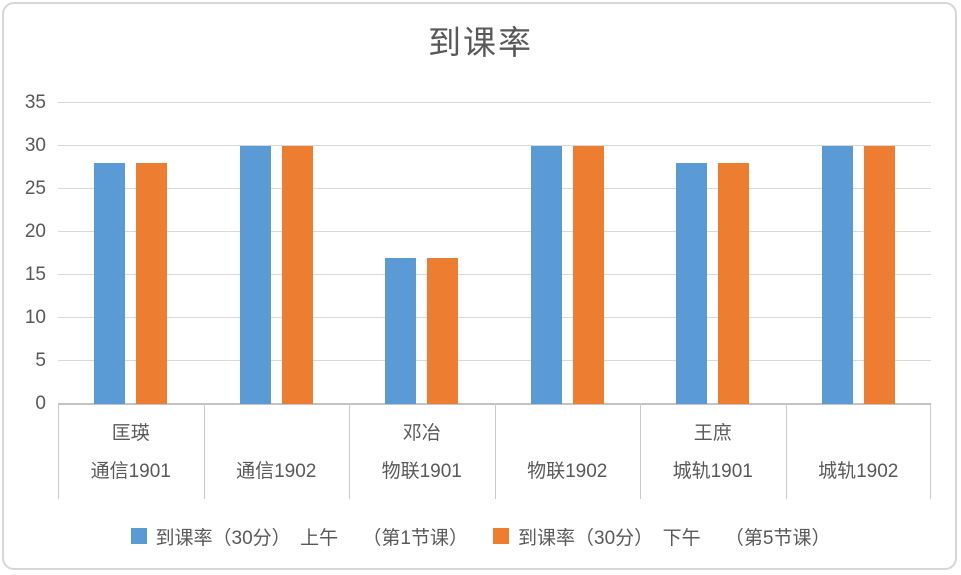  What do you see at coordinates (401, 330) in the screenshot?
I see `bar-series1-cat3` at bounding box center [401, 330].